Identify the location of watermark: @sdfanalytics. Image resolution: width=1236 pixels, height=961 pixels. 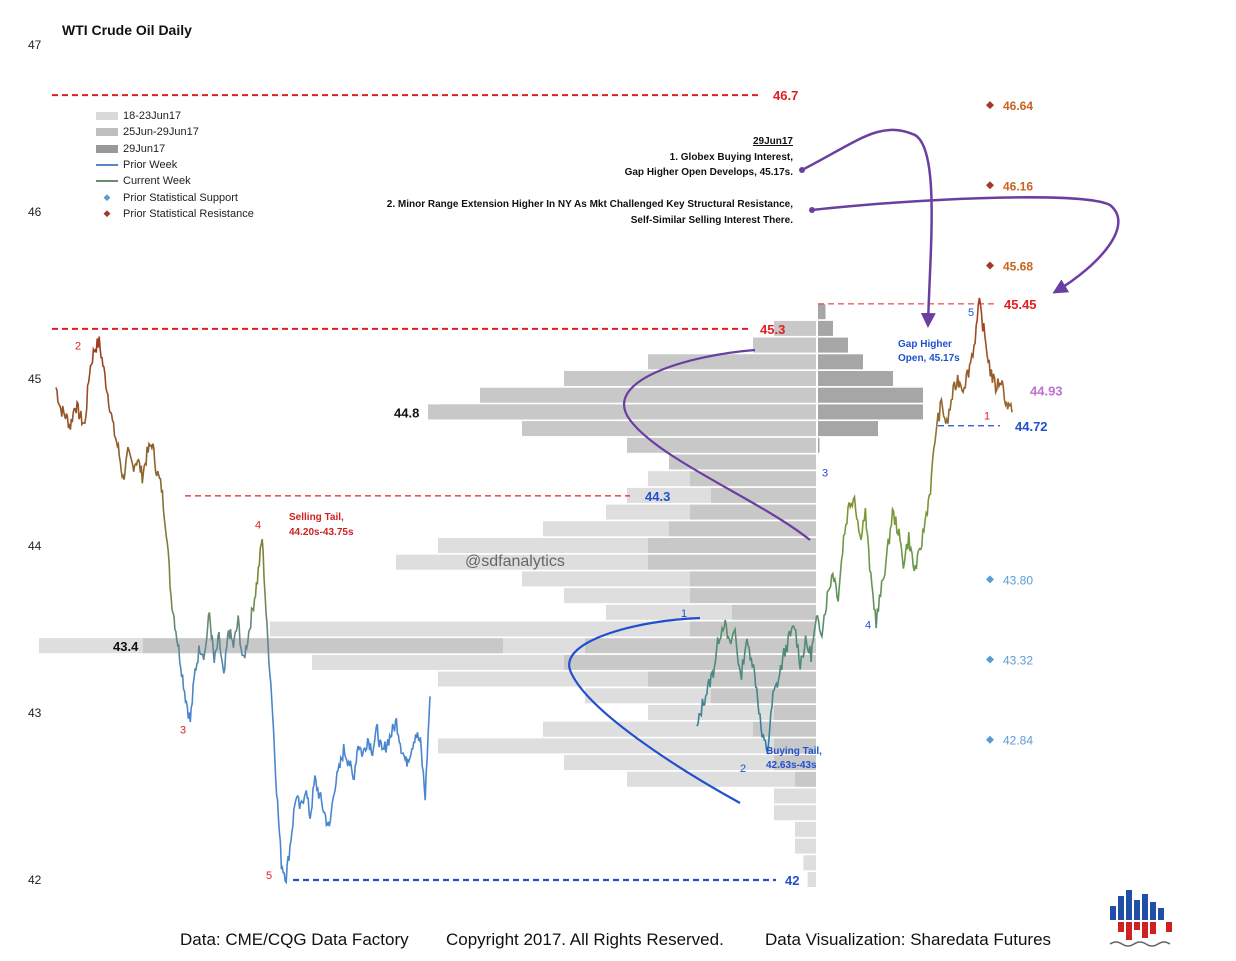
(515, 561).